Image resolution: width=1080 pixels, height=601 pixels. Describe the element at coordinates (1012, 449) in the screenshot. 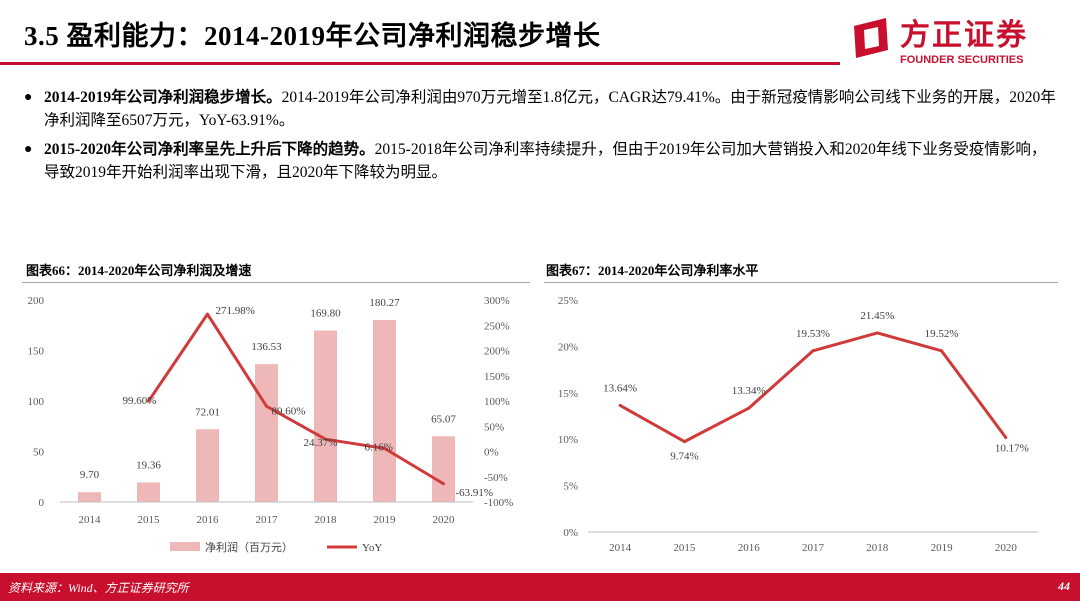

I see `net-margin-data-label: 10.17%` at that location.